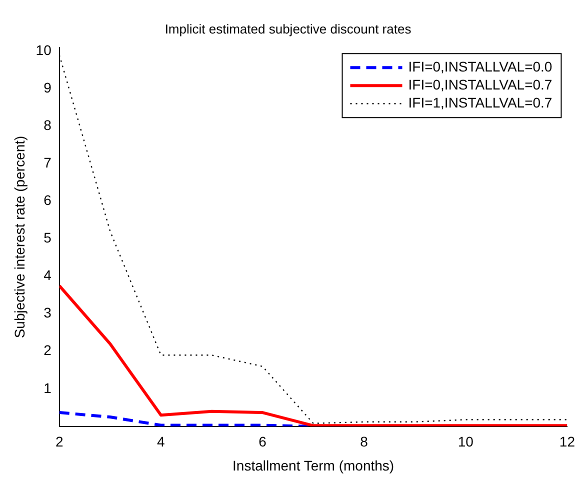 Image resolution: width=586 pixels, height=487 pixels. I want to click on x-tick-label: 12, so click(567, 442).